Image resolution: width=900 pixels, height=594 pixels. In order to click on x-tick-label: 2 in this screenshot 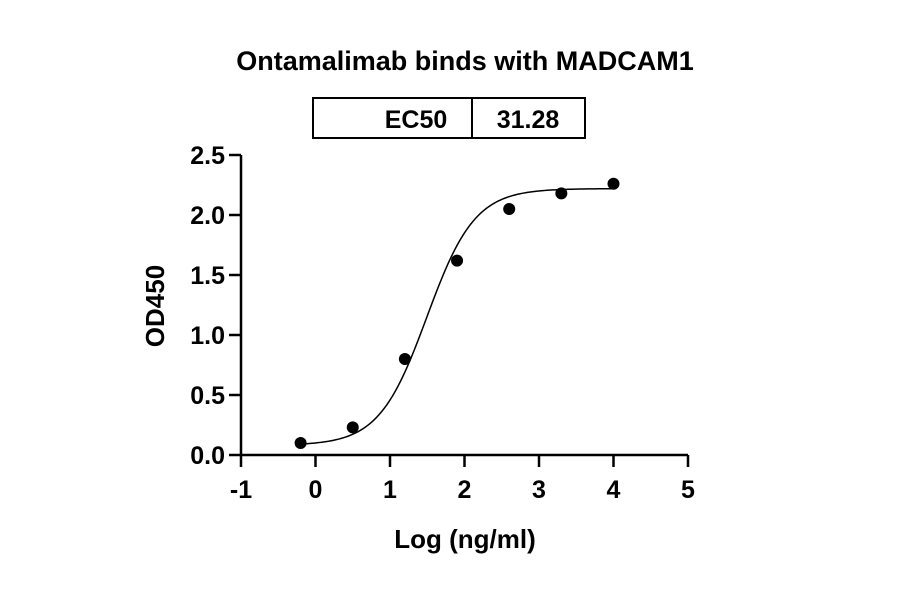, I will do `click(465, 490)`.